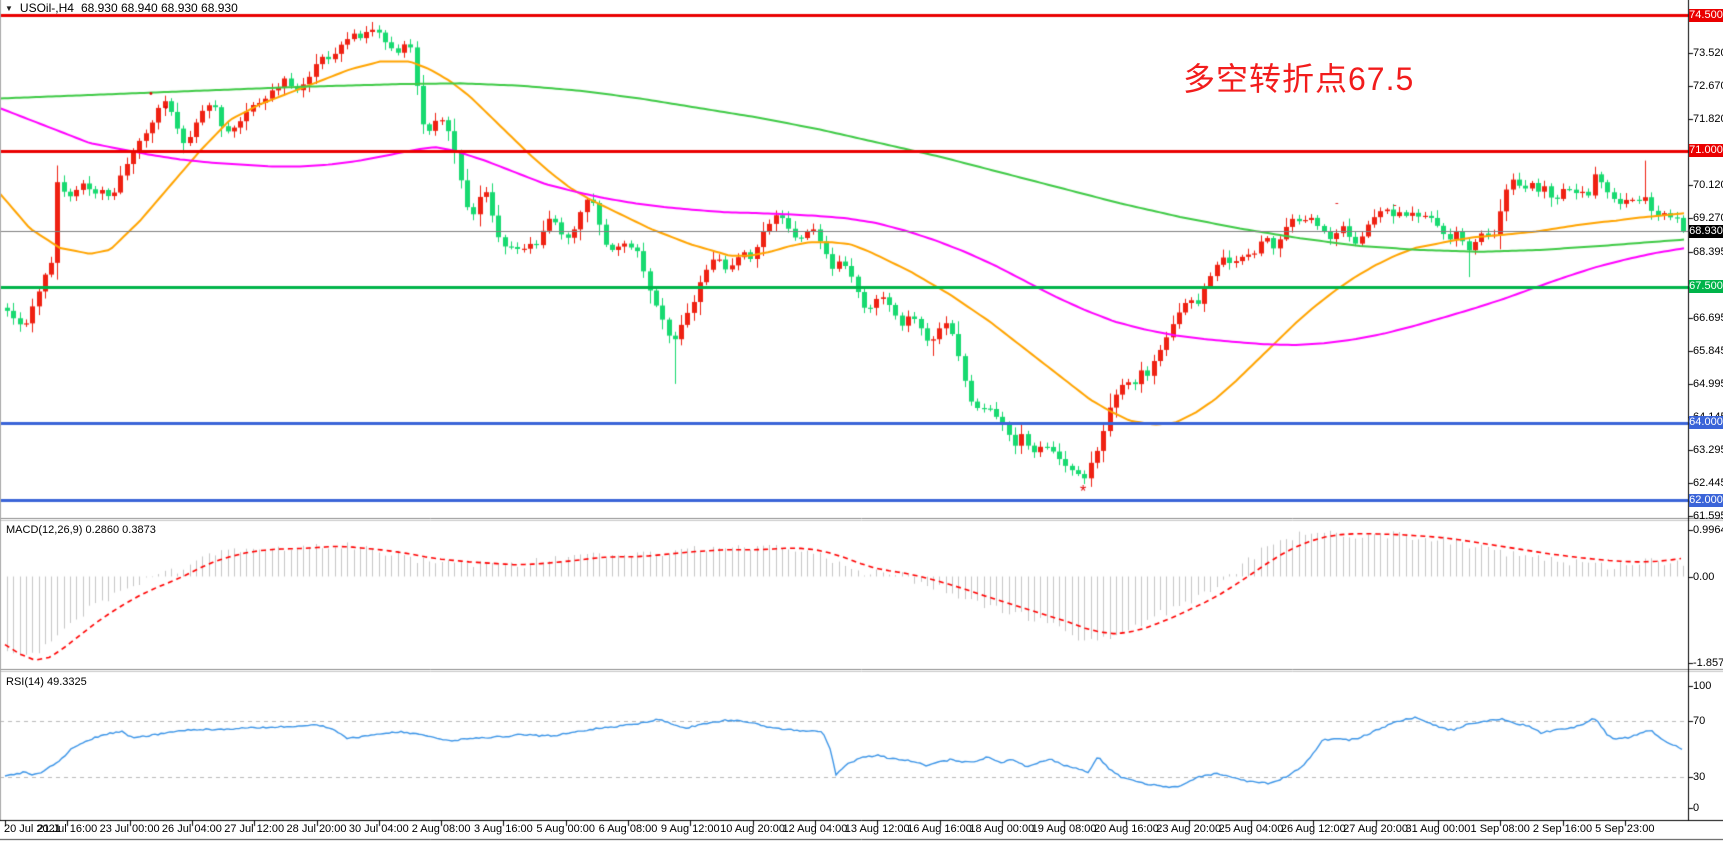 The width and height of the screenshot is (1723, 841). Describe the element at coordinates (1708, 53) in the screenshot. I see `price-tick-label: 73.520` at that location.